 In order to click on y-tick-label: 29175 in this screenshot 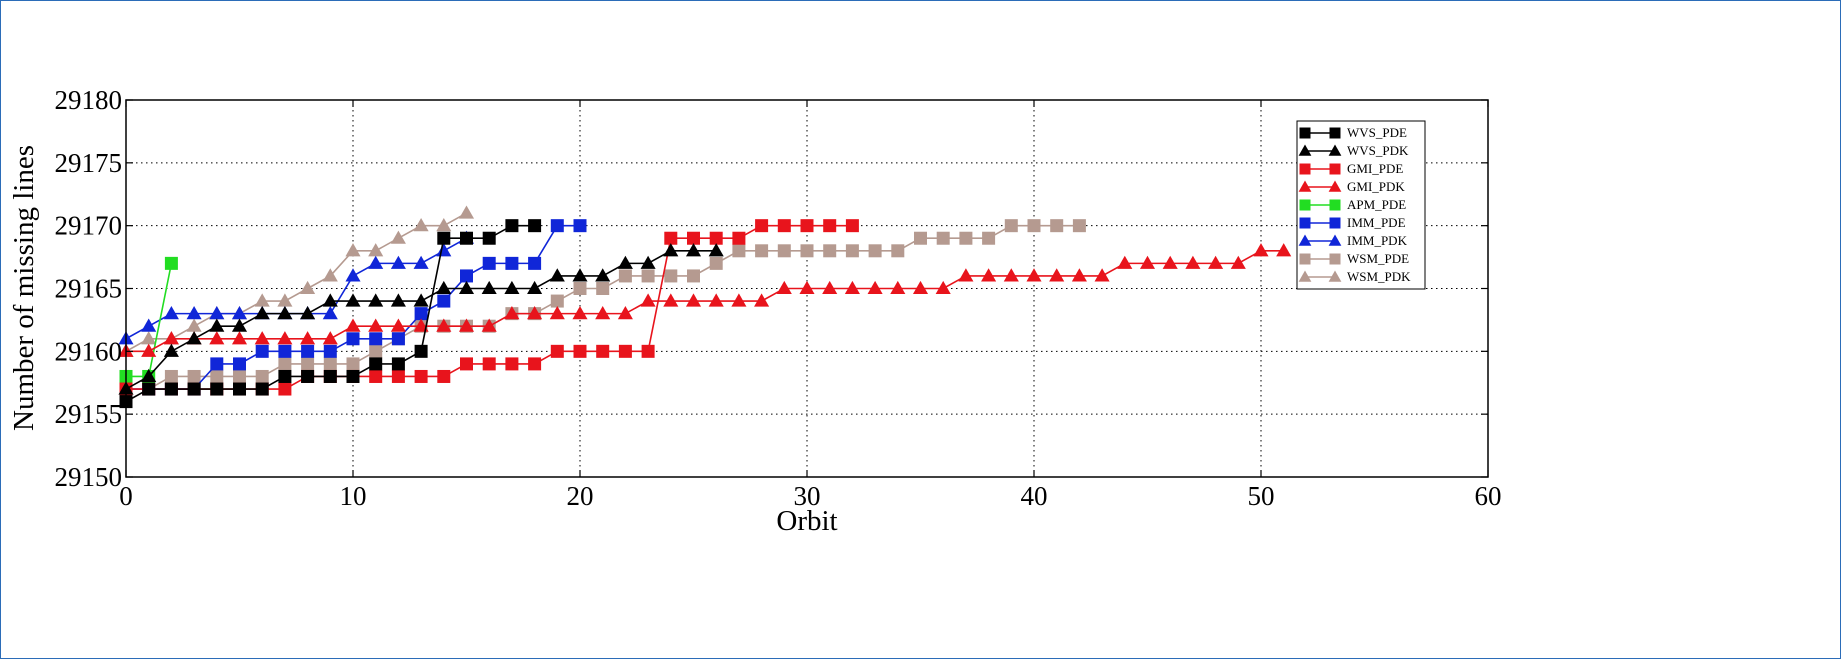, I will do `click(89, 163)`.